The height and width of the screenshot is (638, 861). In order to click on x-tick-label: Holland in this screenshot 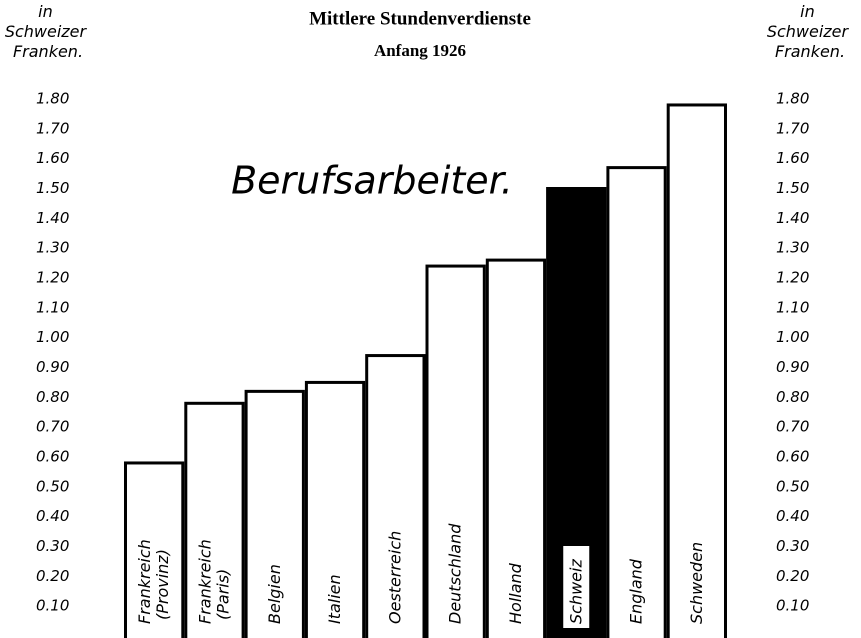, I will do `click(514, 593)`.